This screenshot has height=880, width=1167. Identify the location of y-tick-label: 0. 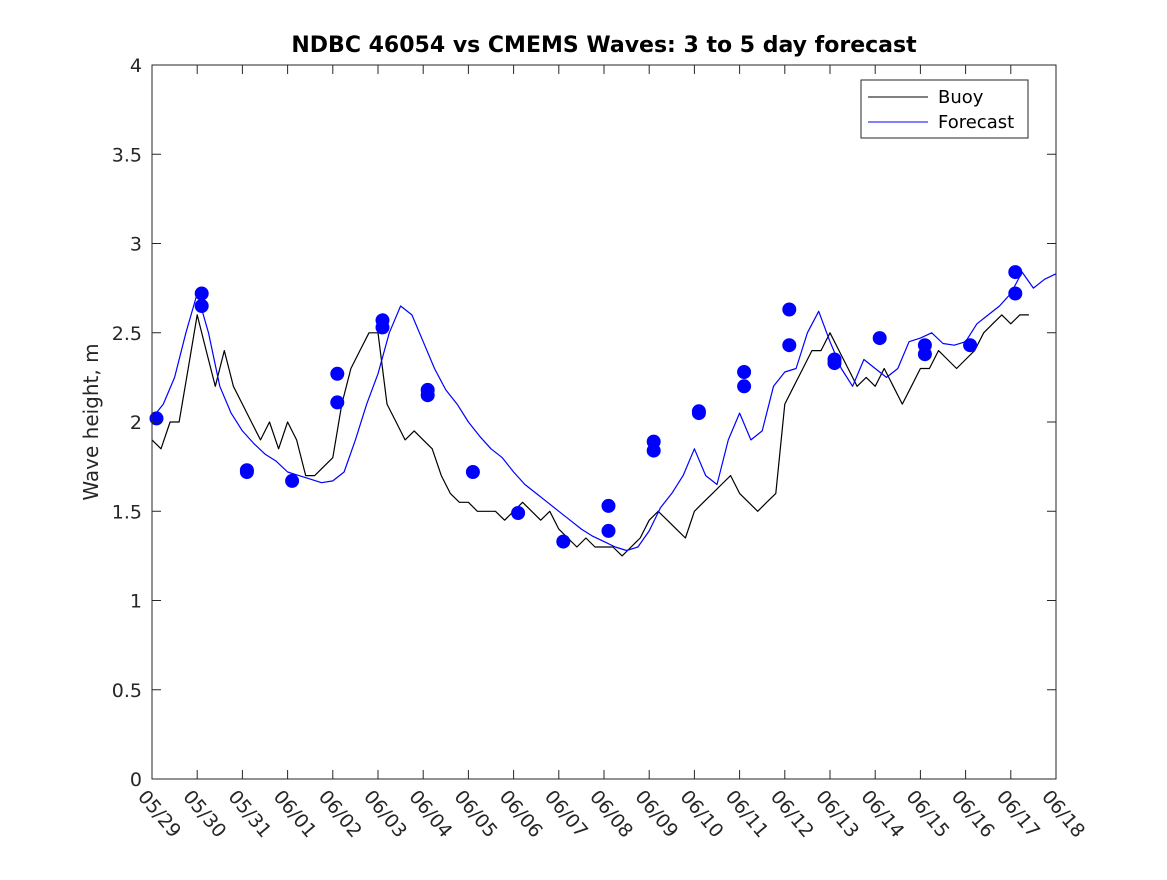
(136, 780).